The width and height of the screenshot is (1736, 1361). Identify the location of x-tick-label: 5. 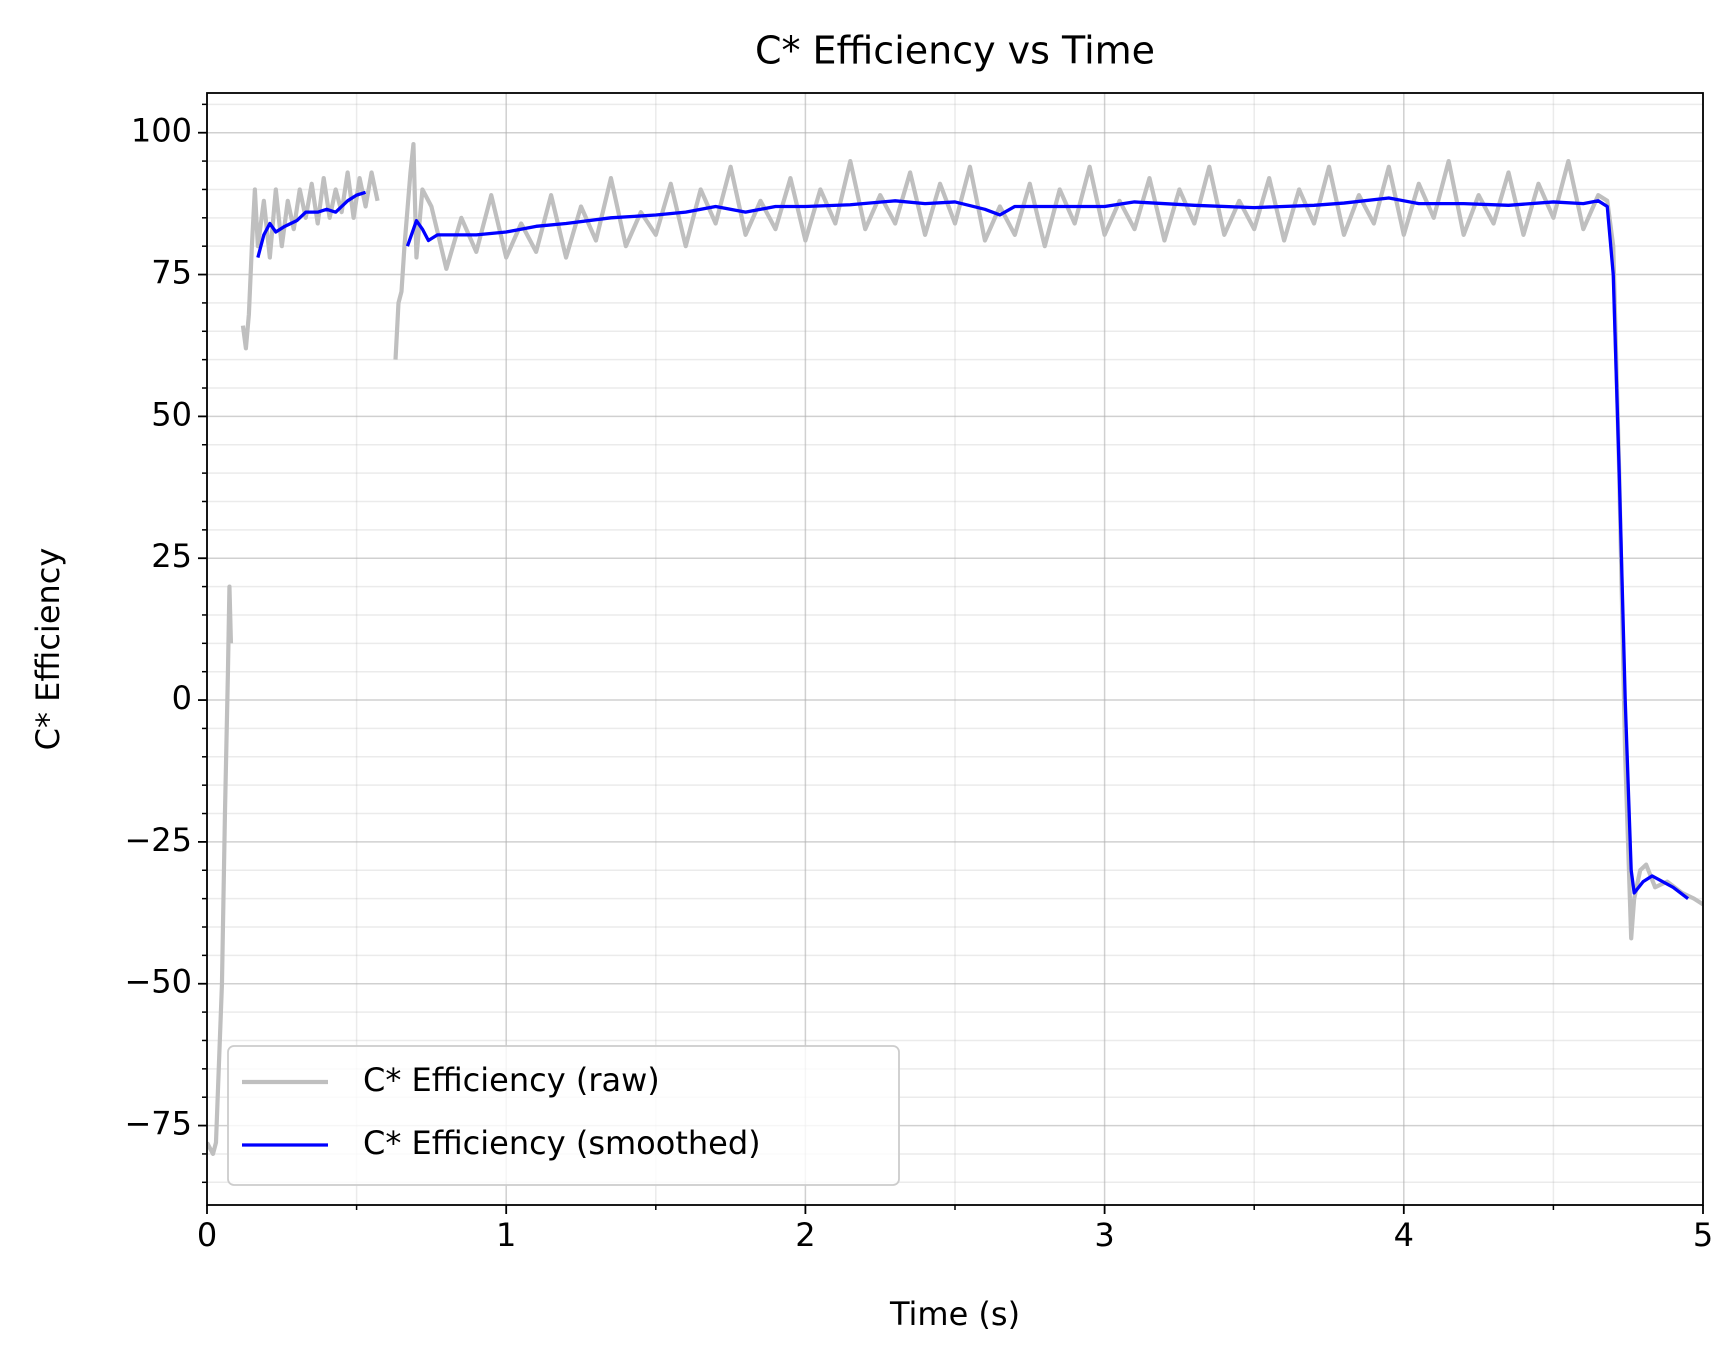
(1703, 1235).